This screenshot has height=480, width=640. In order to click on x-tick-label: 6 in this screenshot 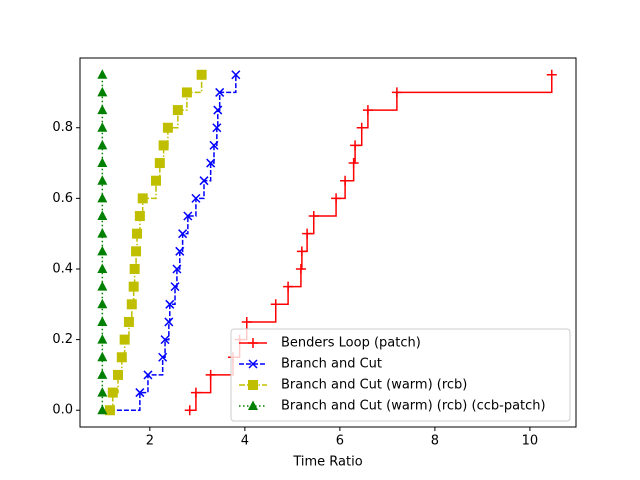, I will do `click(340, 441)`.